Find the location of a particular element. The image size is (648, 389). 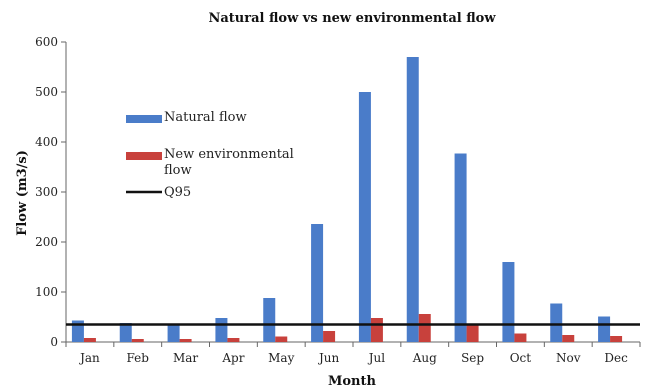

y-tick-label: 600 is located at coordinates (46, 42).